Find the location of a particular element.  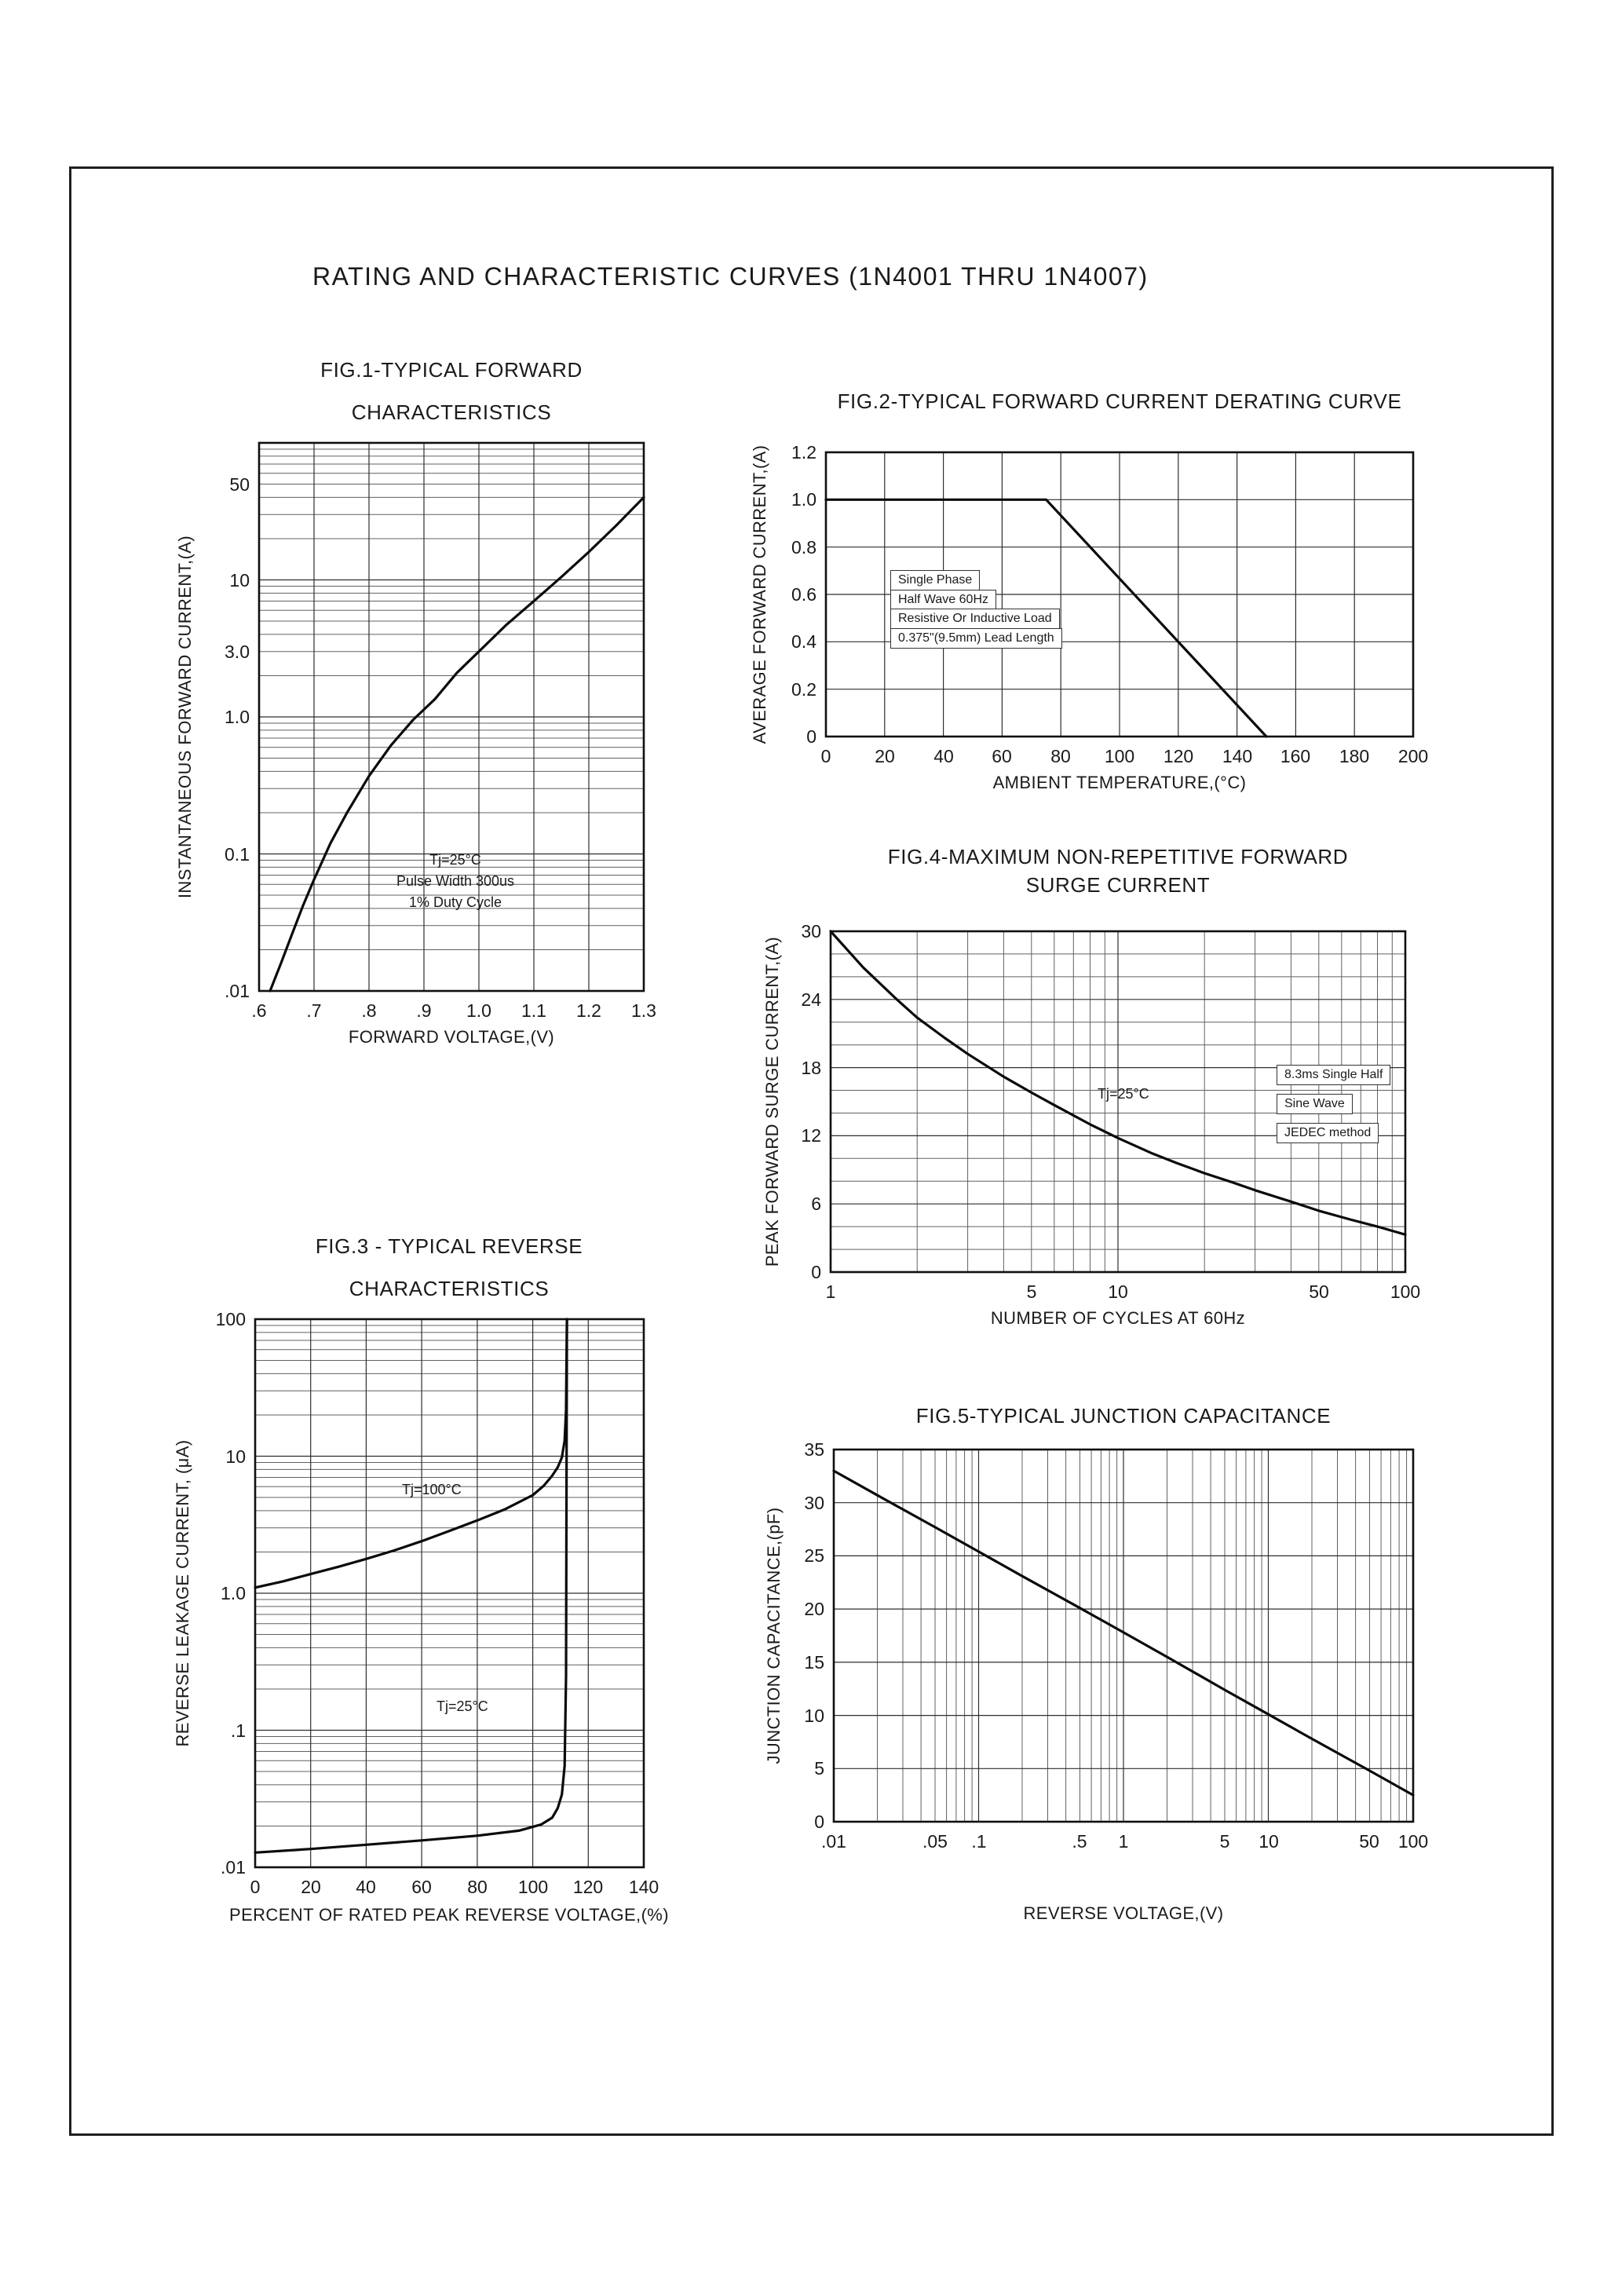

fig2-x-tick-label: 140 is located at coordinates (1237, 756).